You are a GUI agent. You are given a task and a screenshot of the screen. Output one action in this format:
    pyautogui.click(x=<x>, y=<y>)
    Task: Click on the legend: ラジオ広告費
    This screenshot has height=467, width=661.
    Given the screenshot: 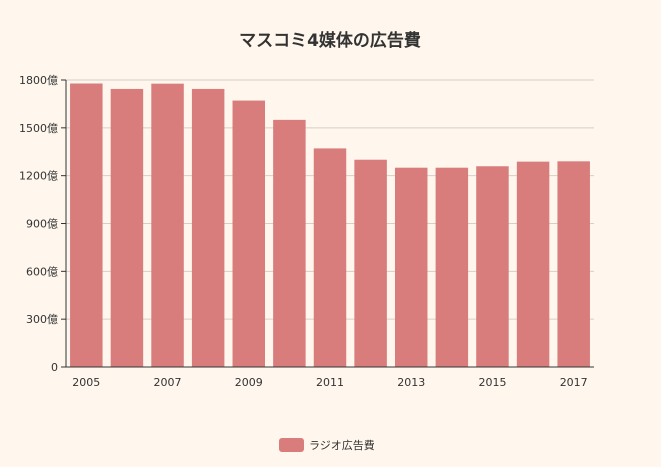 What is the action you would take?
    pyautogui.click(x=327, y=445)
    